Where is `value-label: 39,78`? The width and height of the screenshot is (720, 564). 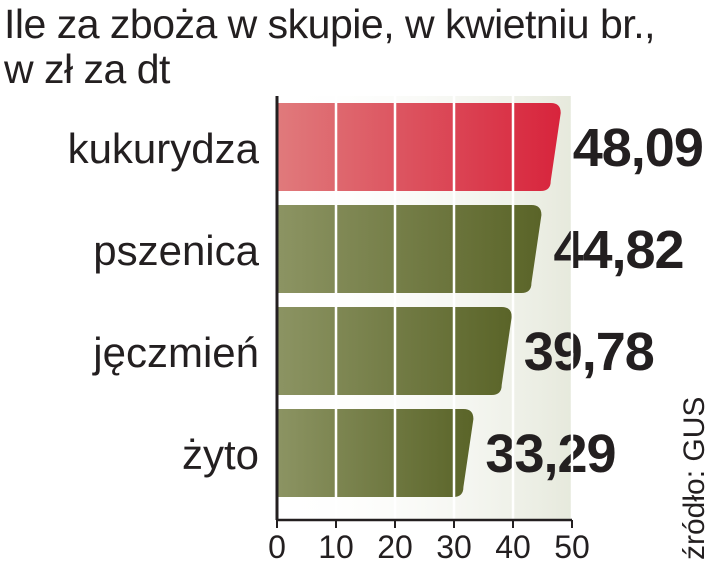 value-label: 39,78 is located at coordinates (589, 352).